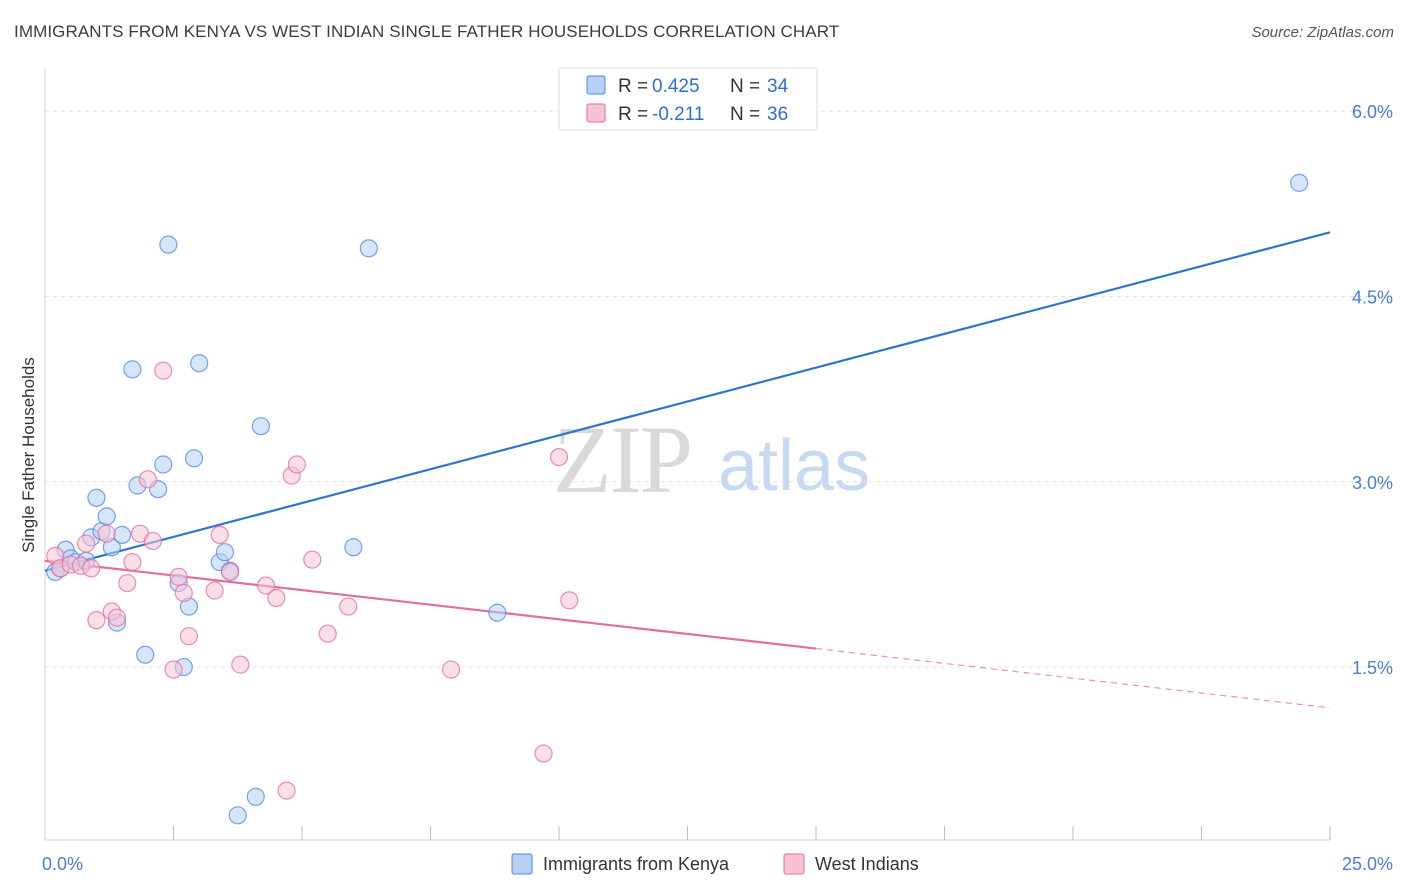 The image size is (1406, 892). What do you see at coordinates (1367, 864) in the screenshot?
I see `x-tick-label: 25.0%` at bounding box center [1367, 864].